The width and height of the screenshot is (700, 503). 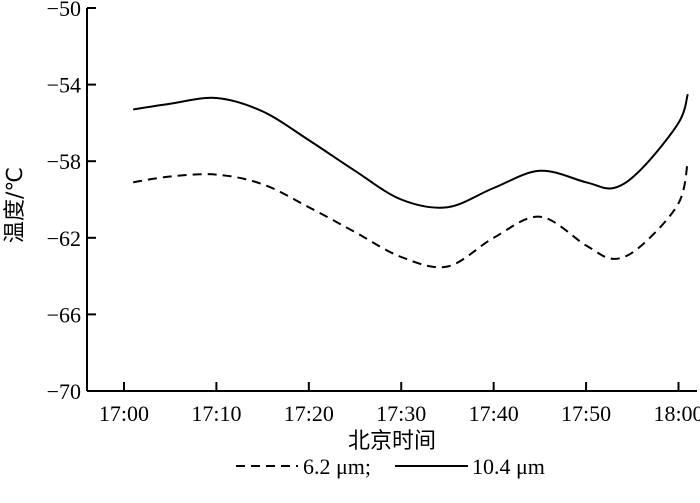 What do you see at coordinates (64, 391) in the screenshot?
I see `y-tick-label: −70` at bounding box center [64, 391].